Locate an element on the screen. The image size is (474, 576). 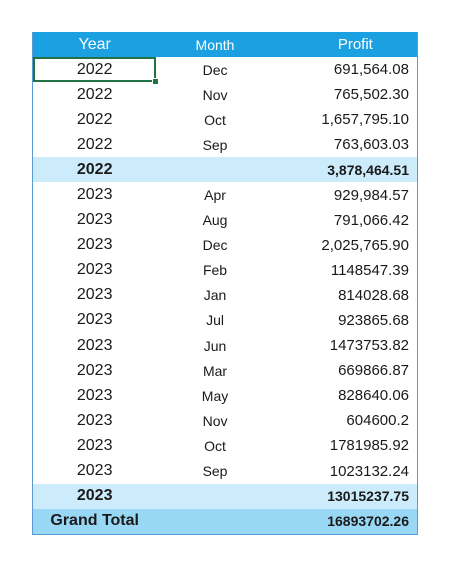
table-row: 2023 Jan 814028.68 is located at coordinates (225, 295).